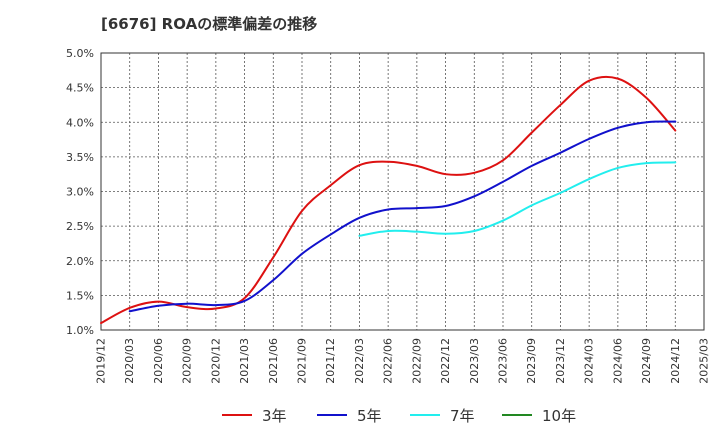  I want to click on x-tick-label: 2024/03, so click(589, 361).